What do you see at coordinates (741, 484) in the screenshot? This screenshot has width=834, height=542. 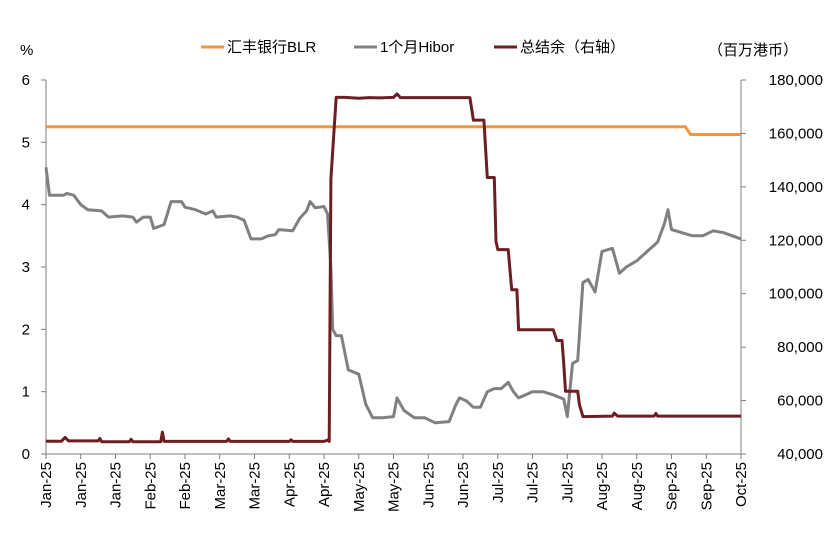 I see `x-tick-label: Oct-25` at bounding box center [741, 484].